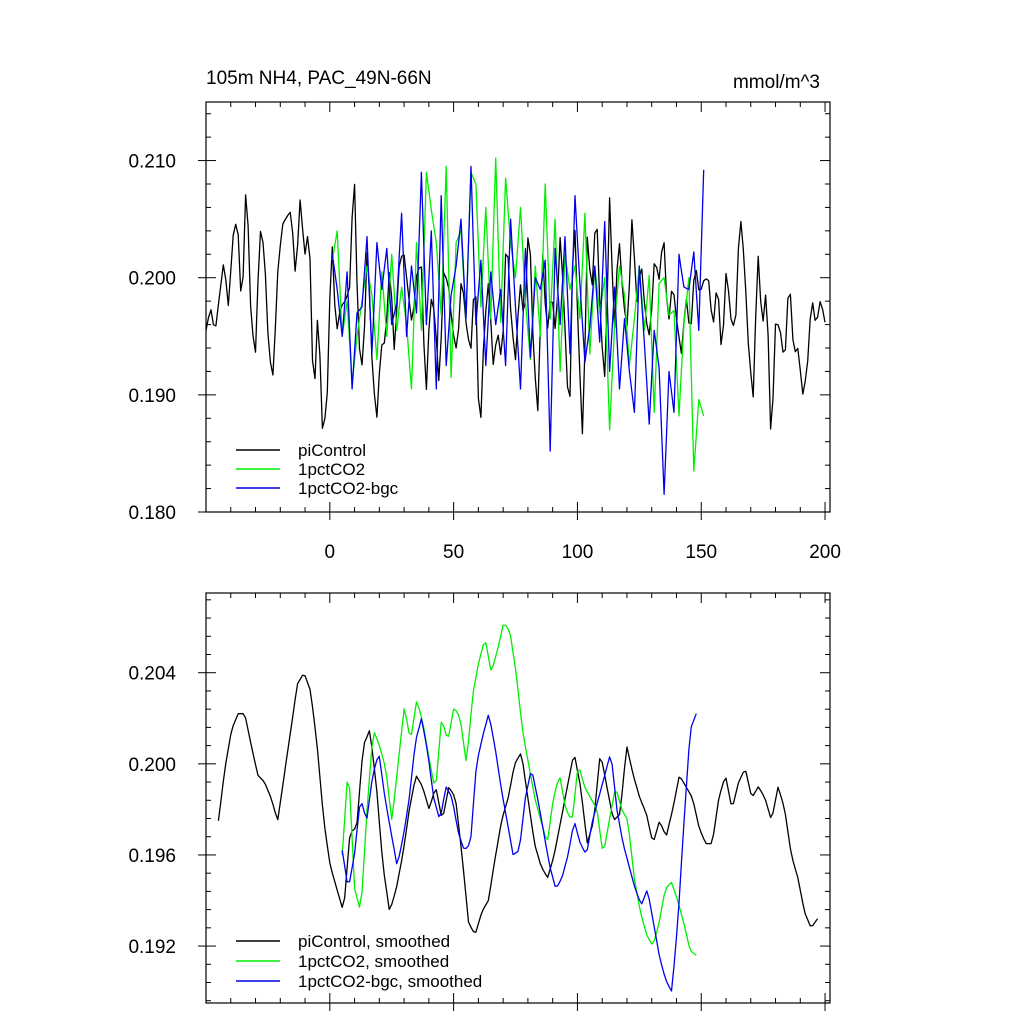 The width and height of the screenshot is (1024, 1024). What do you see at coordinates (319, 78) in the screenshot?
I see `chart-title: 105m NH4, PAC_49N-66N` at bounding box center [319, 78].